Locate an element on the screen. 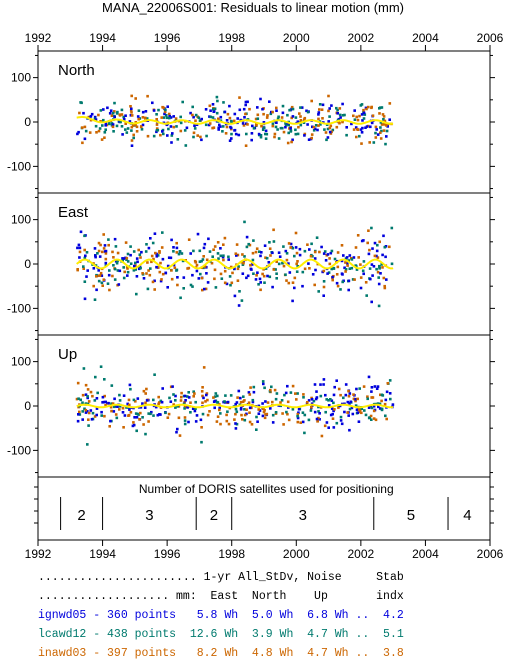 Image resolution: width=506 pixels, height=663 pixels. x-tick-label-top: 1992 is located at coordinates (38, 38).